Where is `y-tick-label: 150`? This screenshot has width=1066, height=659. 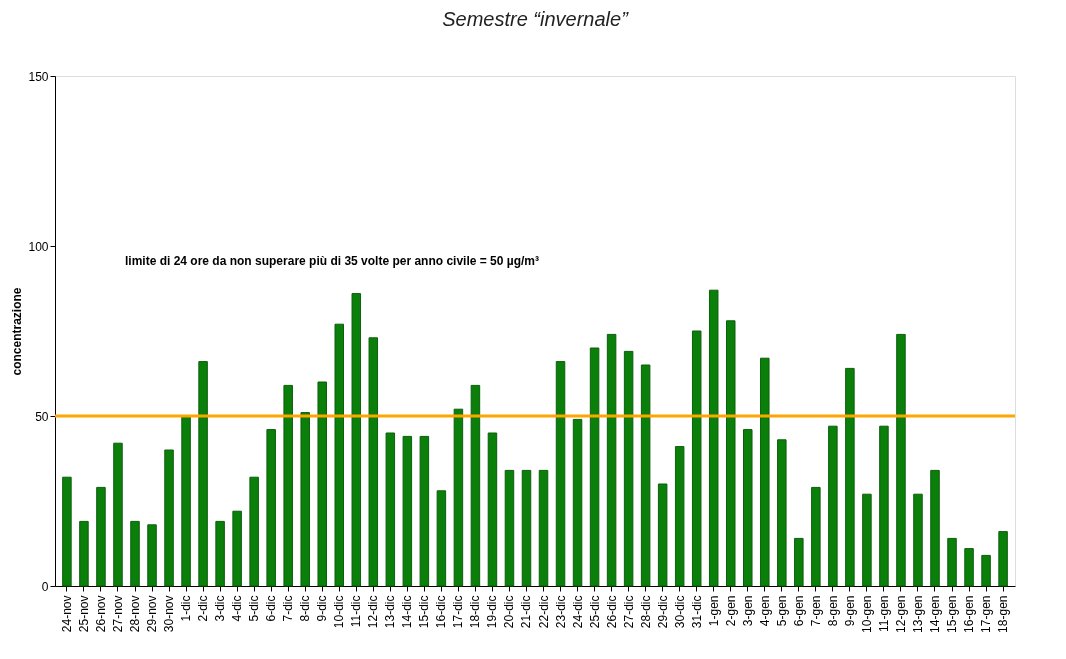 y-tick-label: 150 is located at coordinates (38, 76).